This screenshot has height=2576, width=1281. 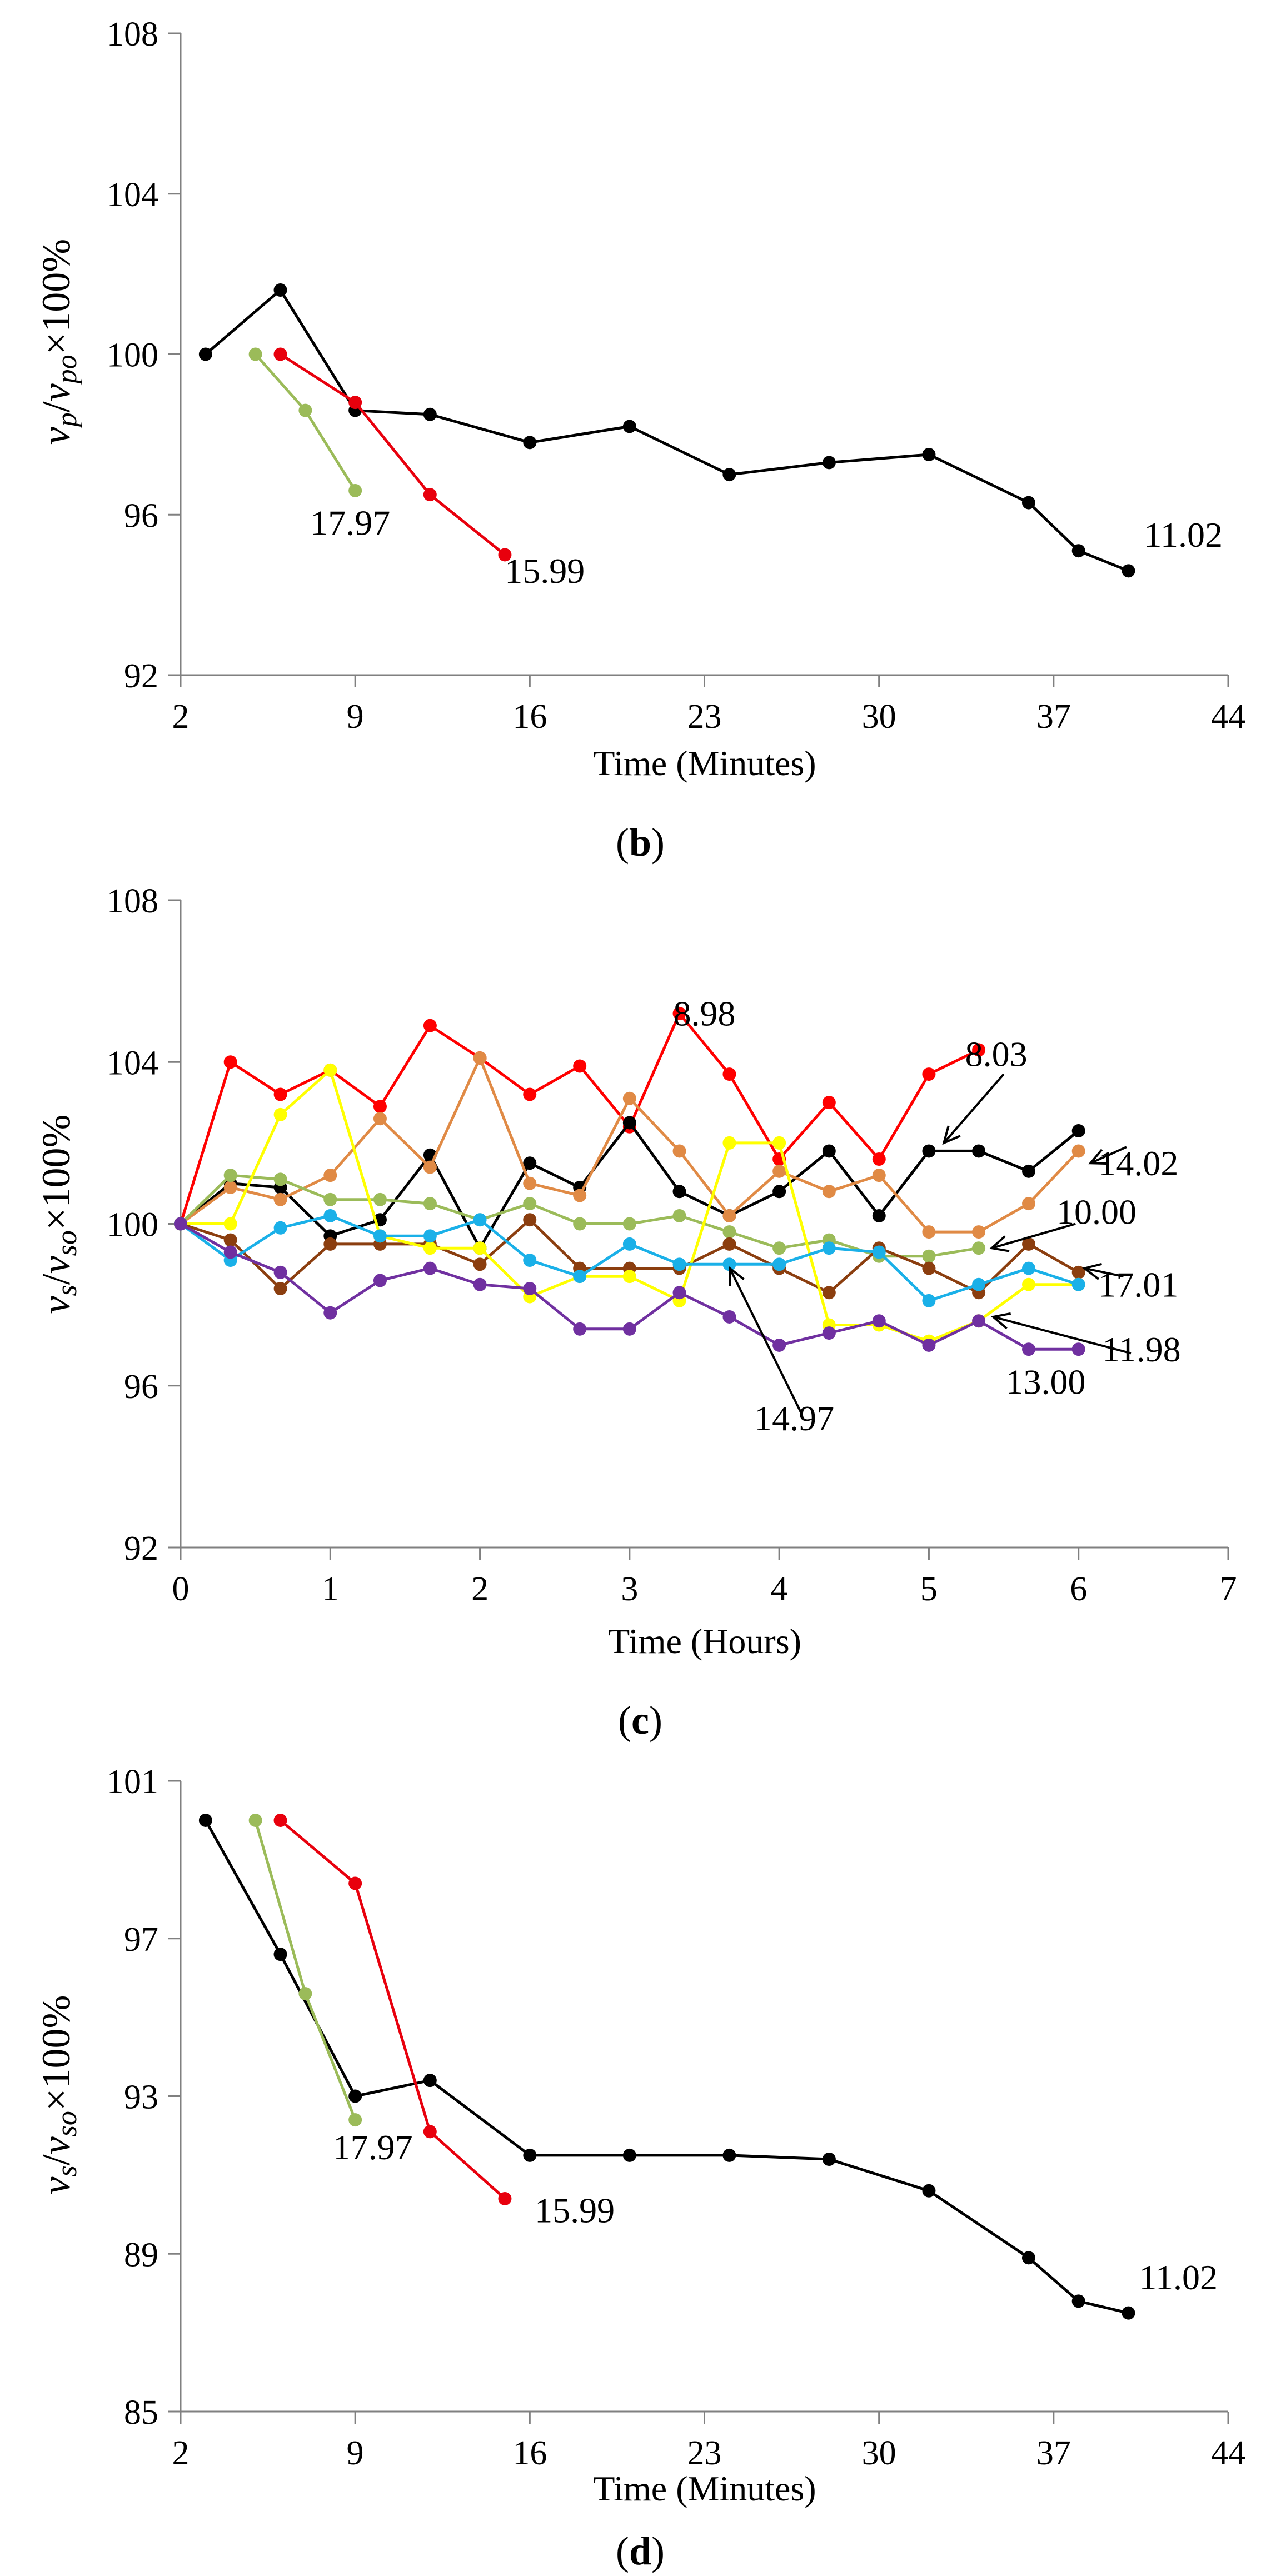 I want to click on x-axis-label: Time (Hours), so click(x=704, y=1641).